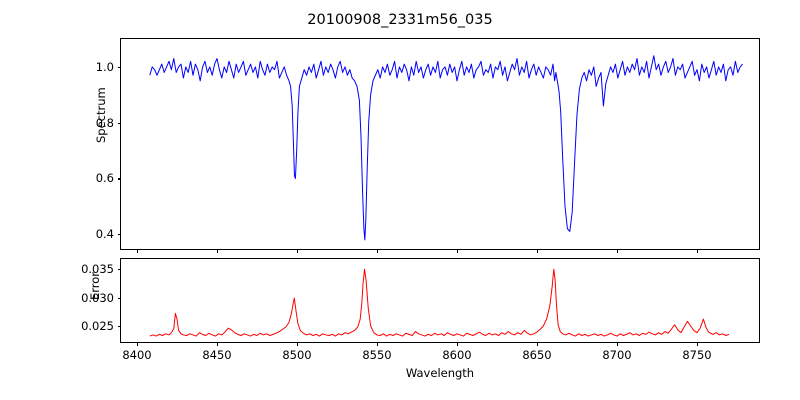 The height and width of the screenshot is (400, 800). I want to click on y-tick-label: 0.8, so click(104, 122).